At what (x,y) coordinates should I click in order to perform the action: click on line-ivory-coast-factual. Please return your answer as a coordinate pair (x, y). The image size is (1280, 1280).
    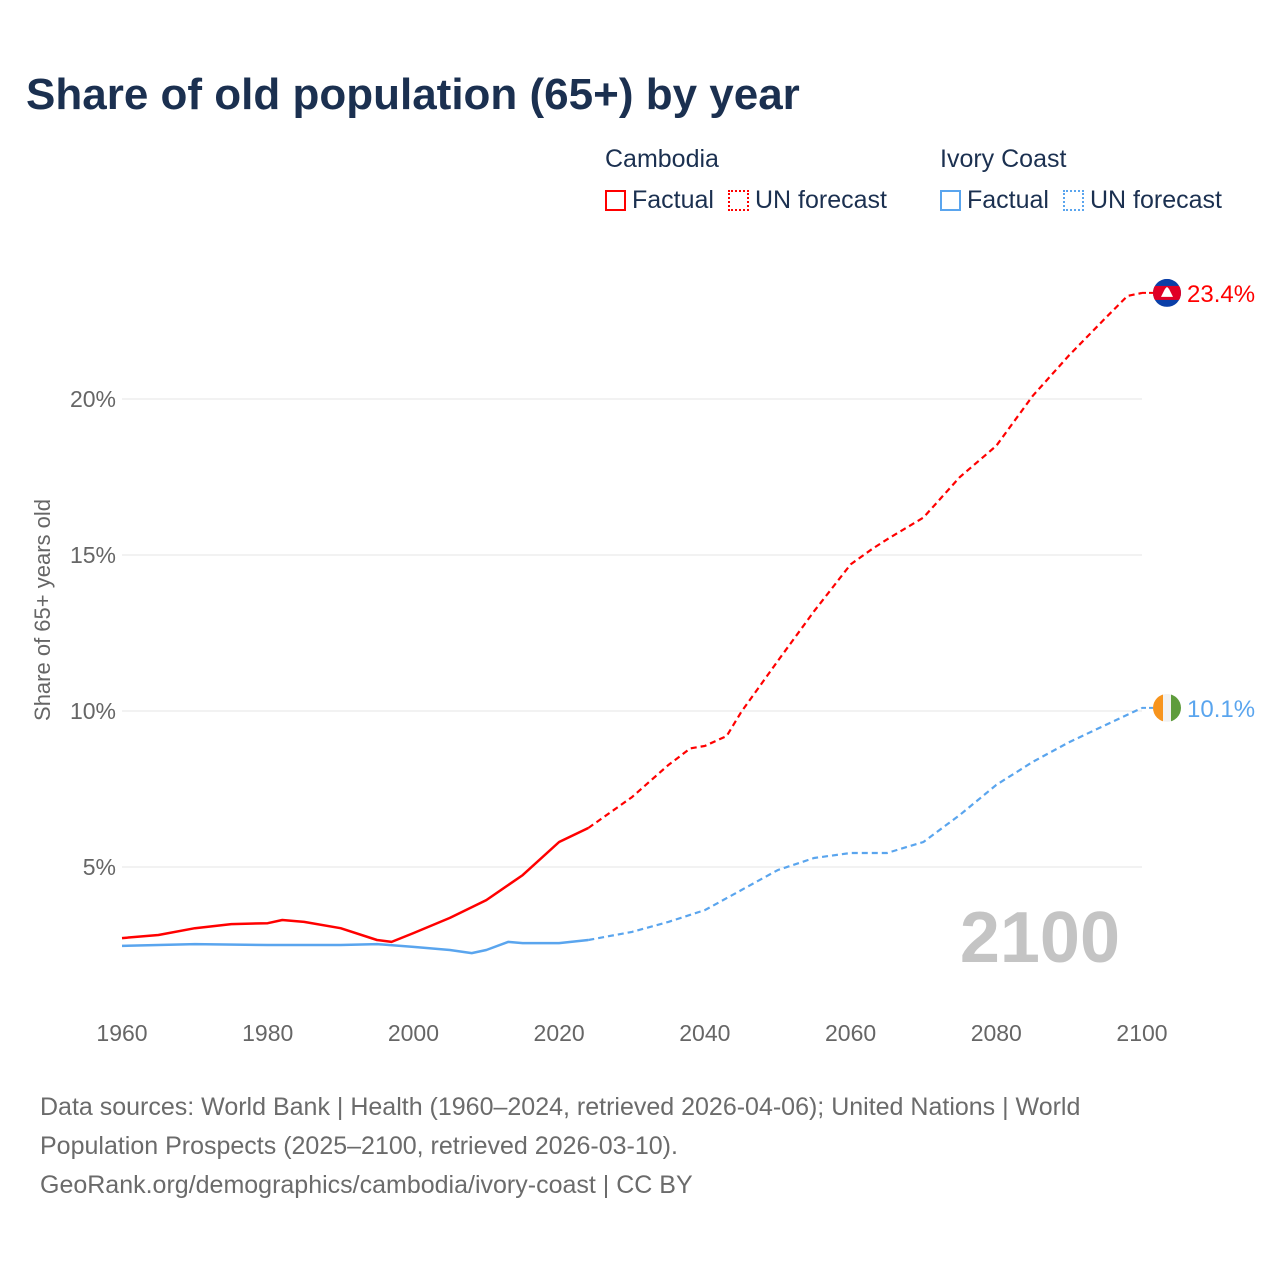
    Looking at the image, I should click on (355, 946).